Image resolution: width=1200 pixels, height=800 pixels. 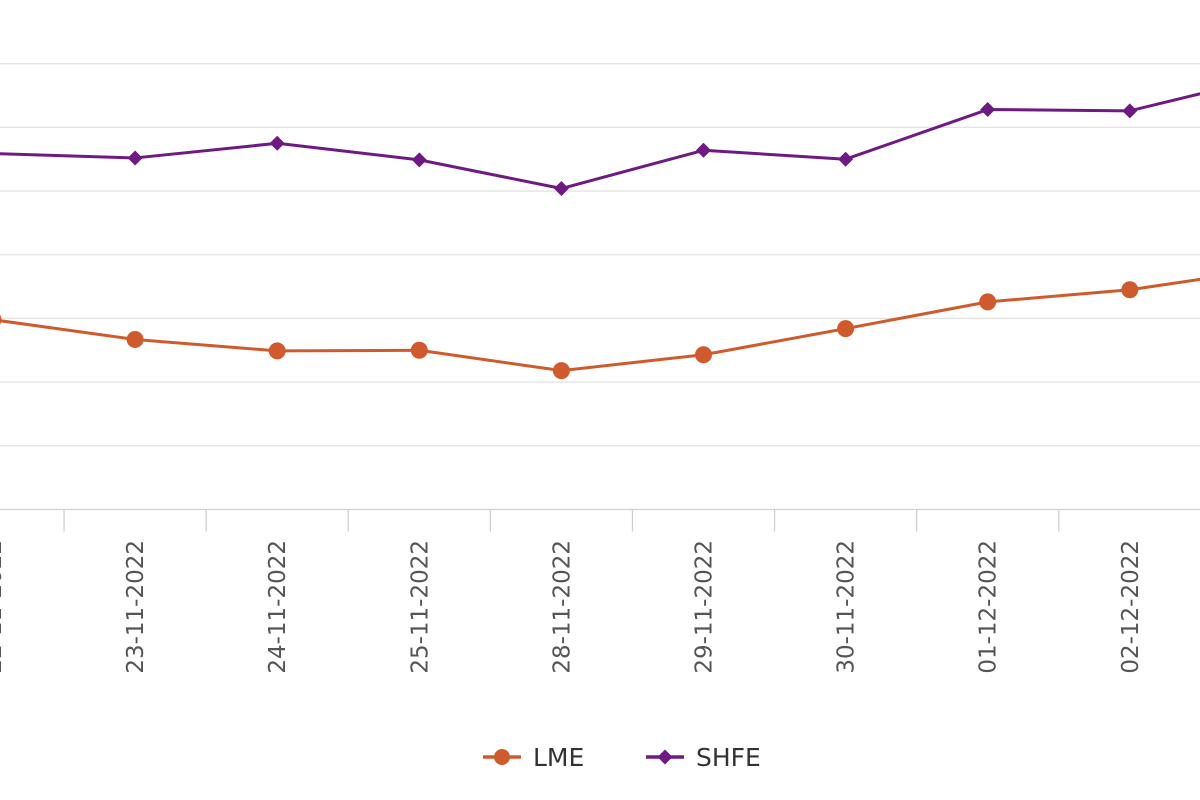 I want to click on x-tick-label: 01-12-2022, so click(x=989, y=607).